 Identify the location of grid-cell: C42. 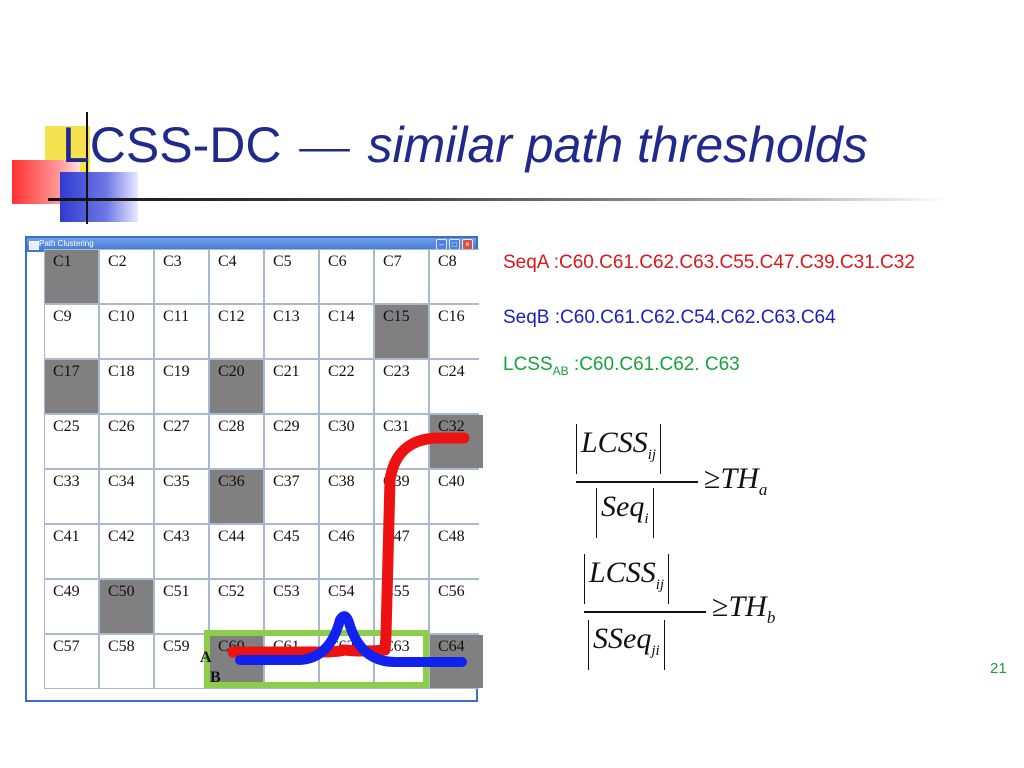
(126, 551).